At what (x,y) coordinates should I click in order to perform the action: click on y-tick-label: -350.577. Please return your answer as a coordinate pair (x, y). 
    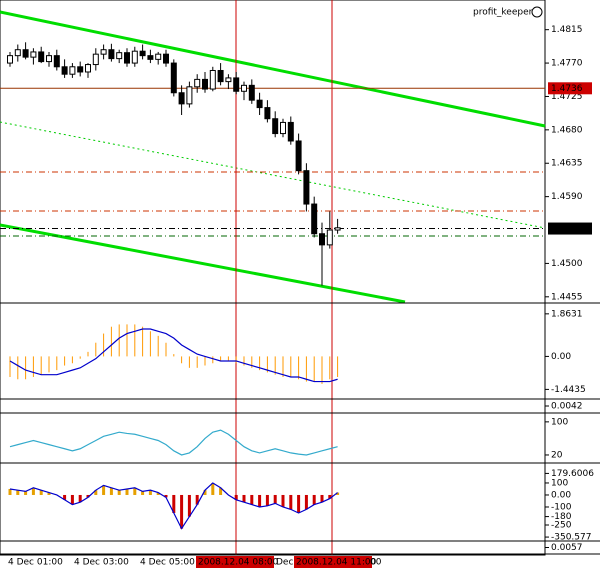
    Looking at the image, I should click on (571, 538).